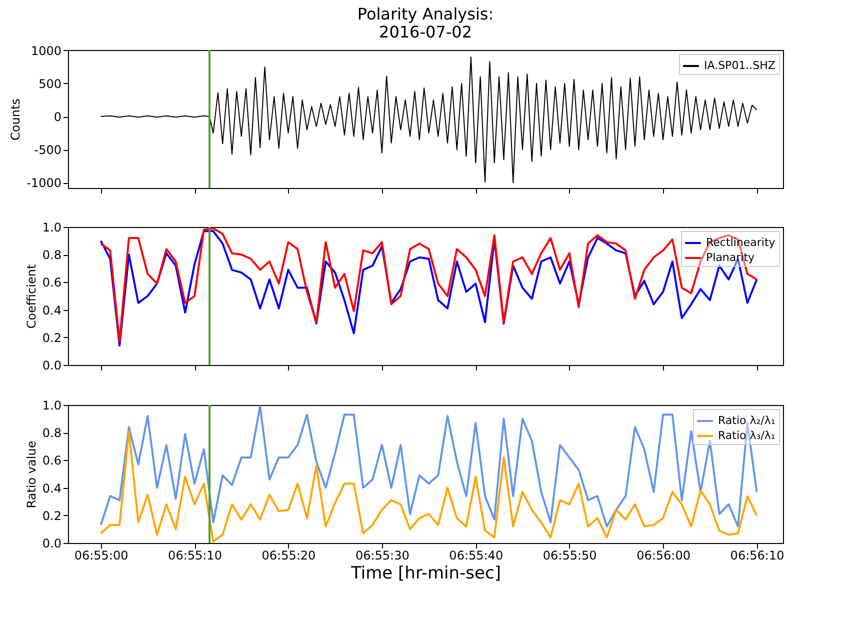  Describe the element at coordinates (425, 23) in the screenshot. I see `chart-title: Polarity Analysis: 2016-07-02` at that location.